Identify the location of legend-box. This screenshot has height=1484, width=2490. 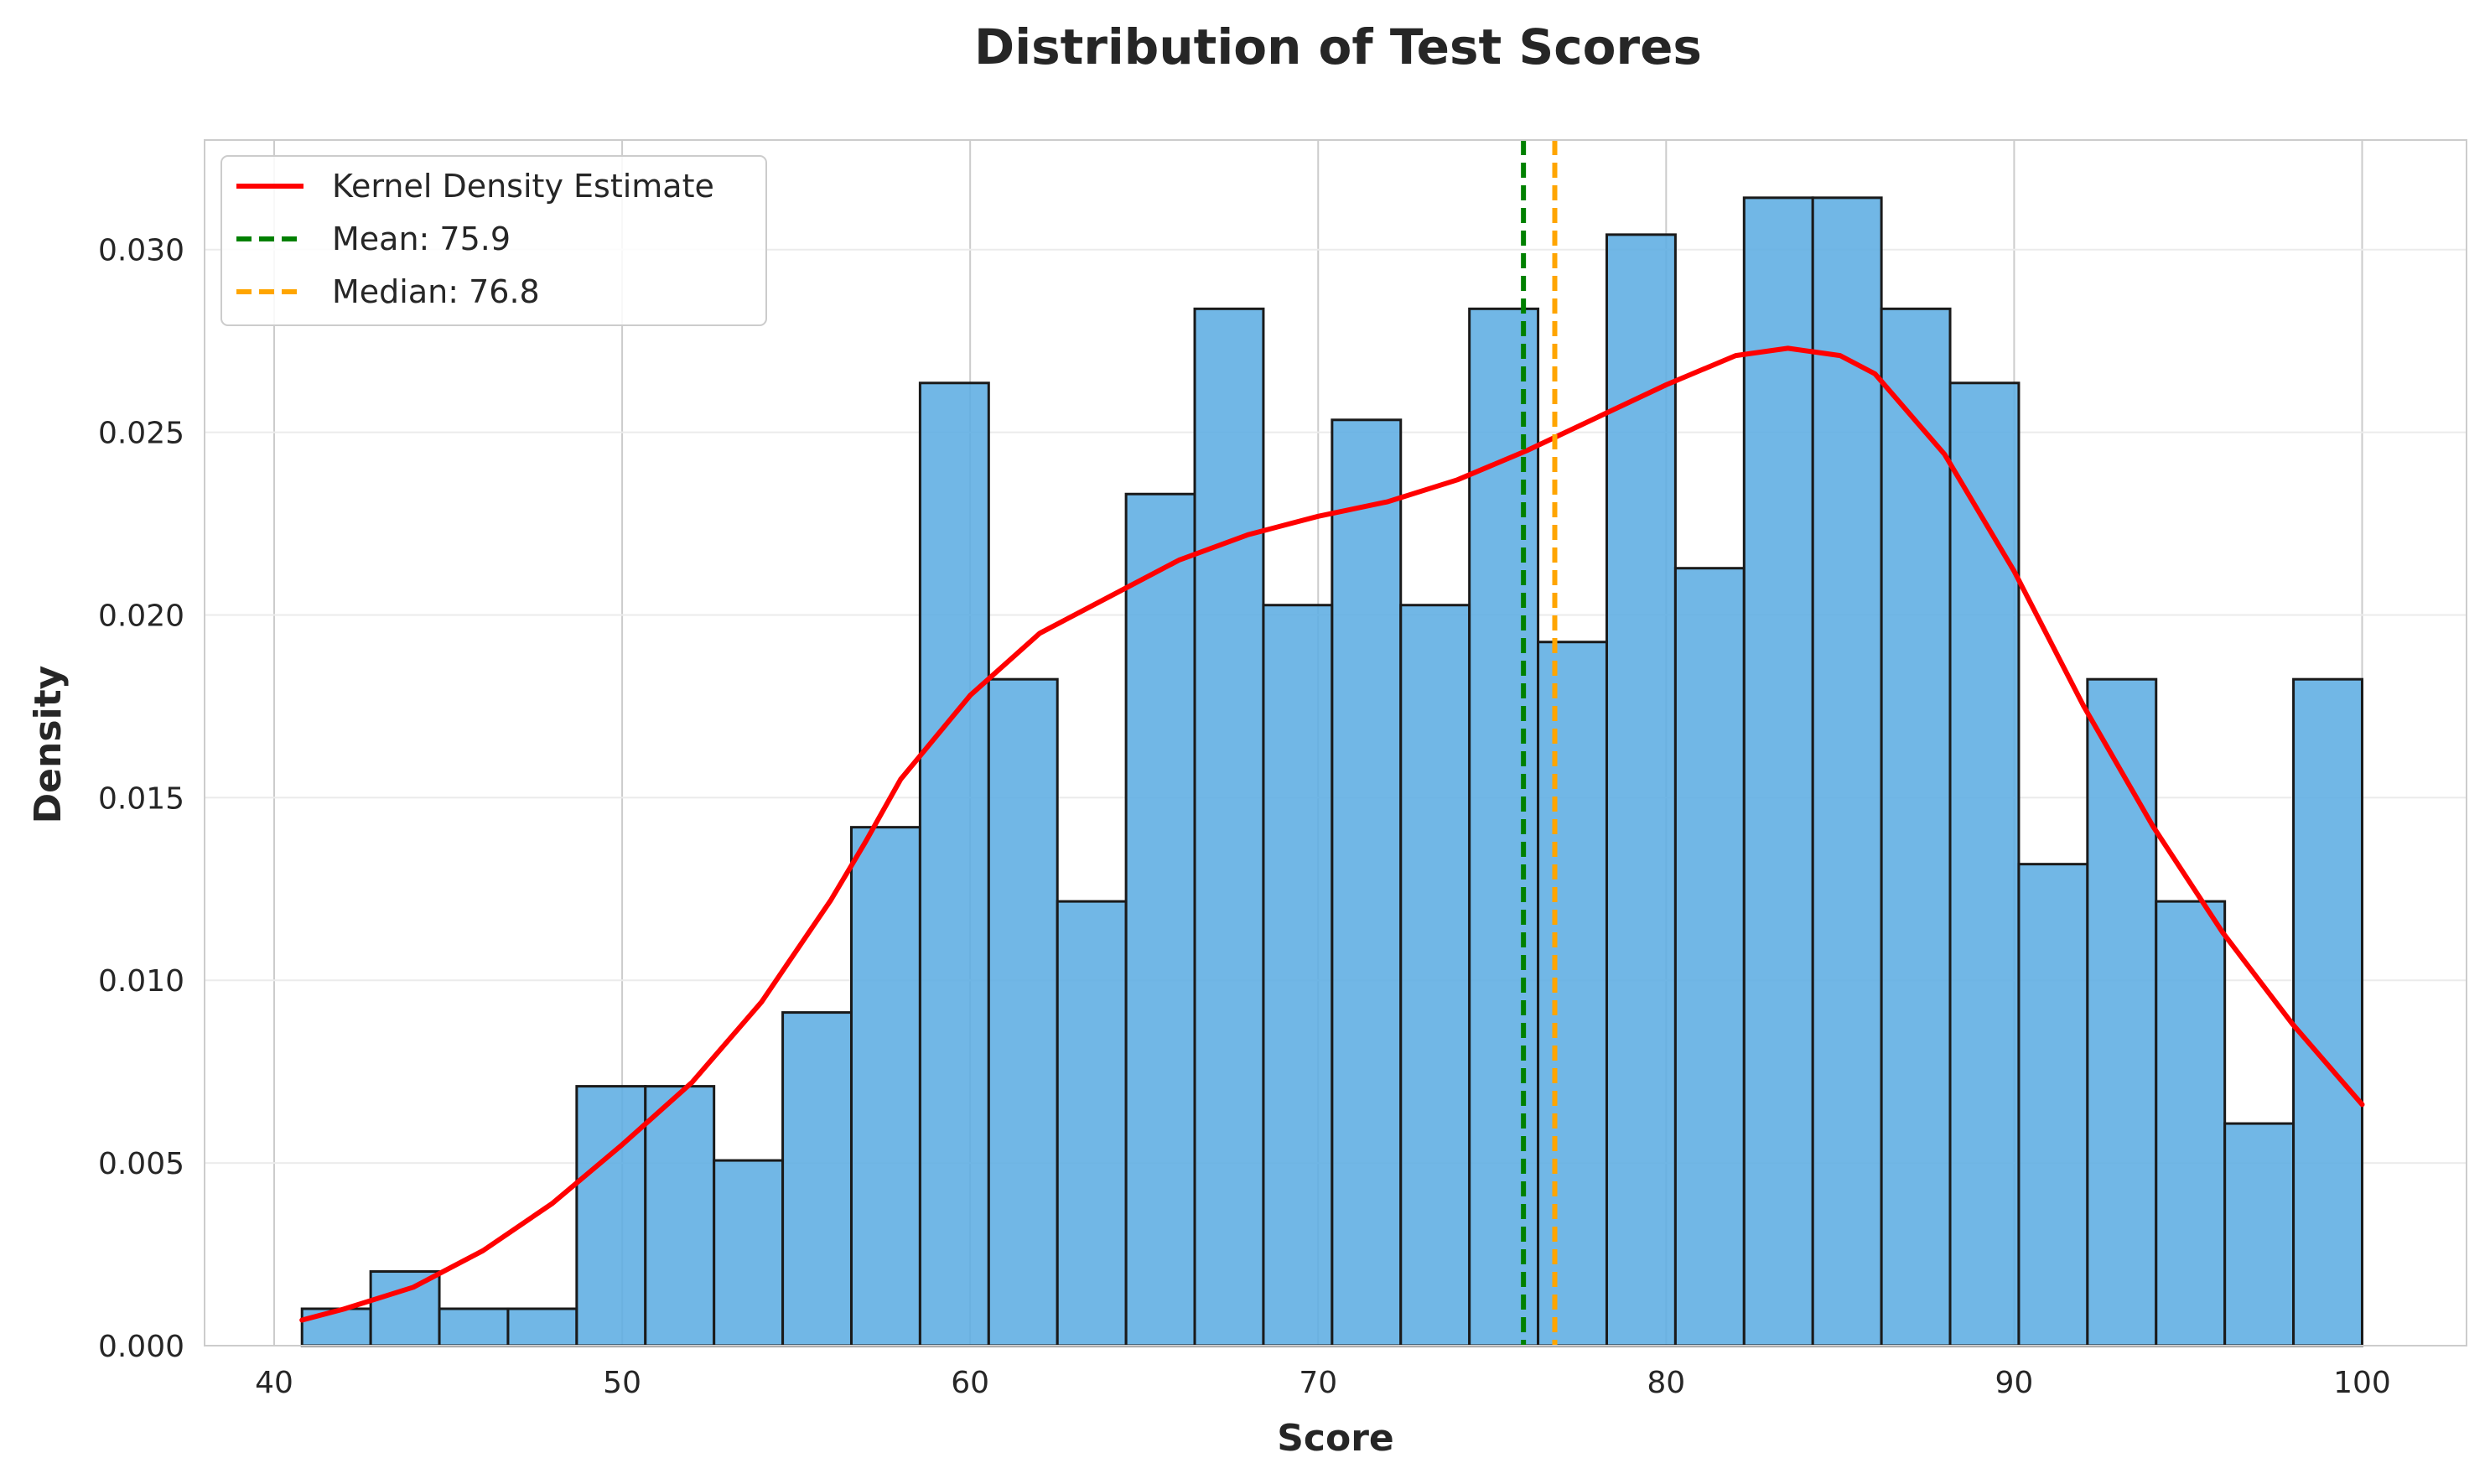
(493, 240).